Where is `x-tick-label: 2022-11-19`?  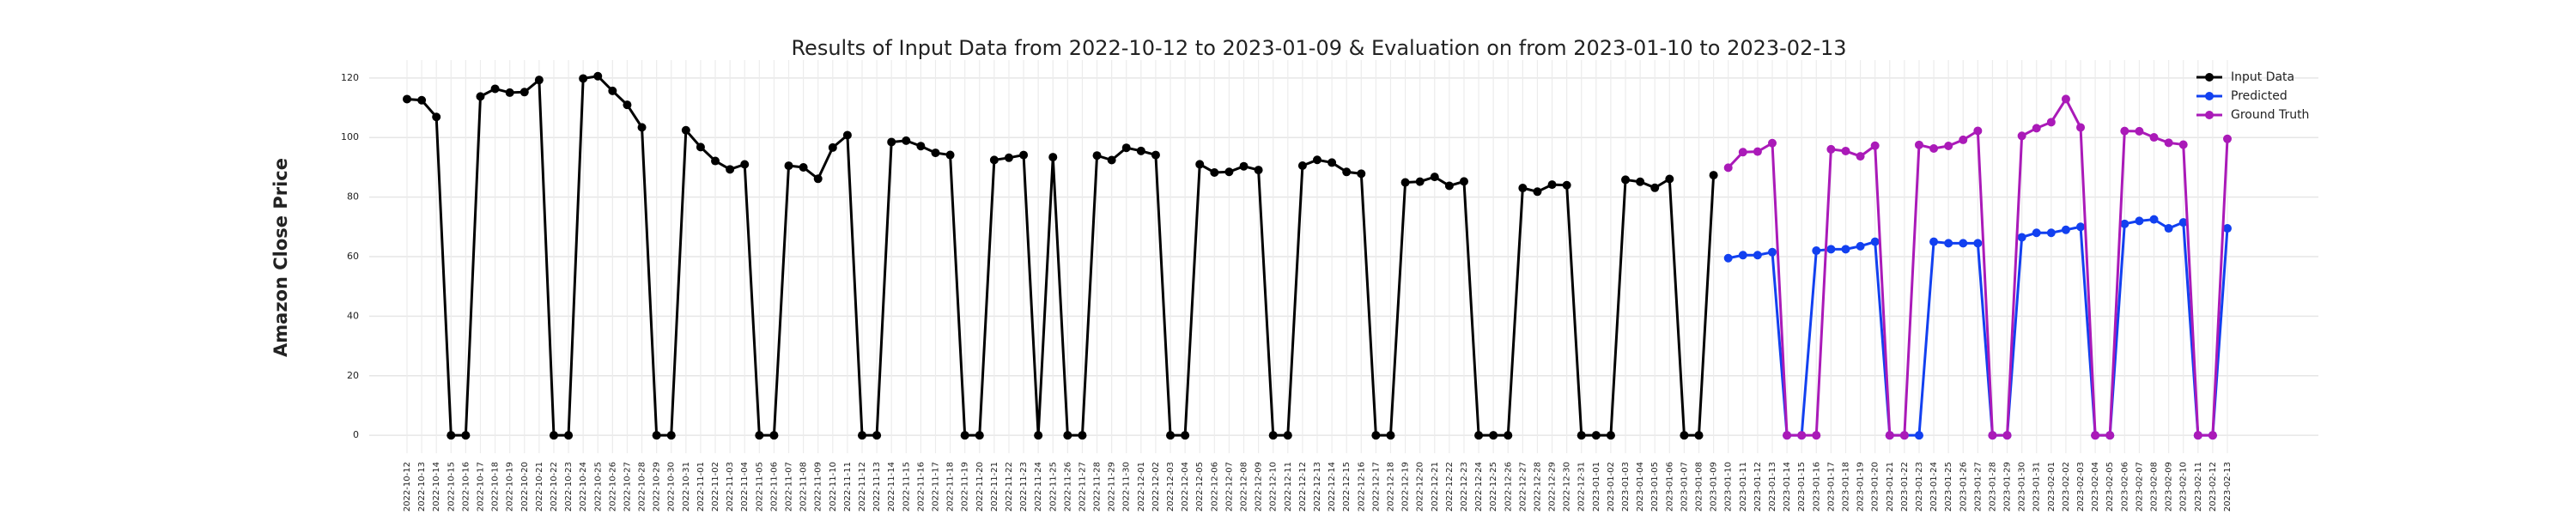 x-tick-label: 2022-11-19 is located at coordinates (965, 487).